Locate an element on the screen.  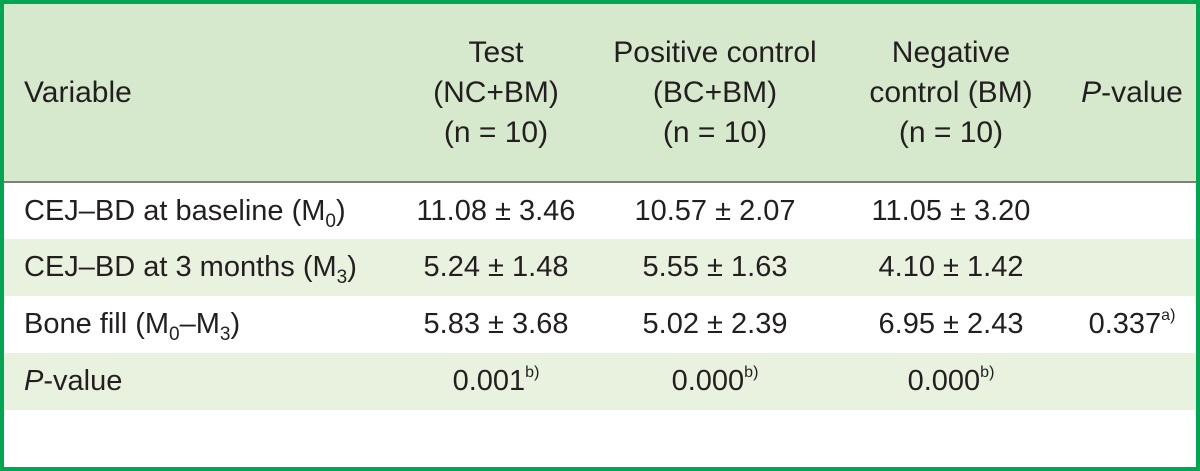
cell-positive: 0.000b) is located at coordinates (715, 381).